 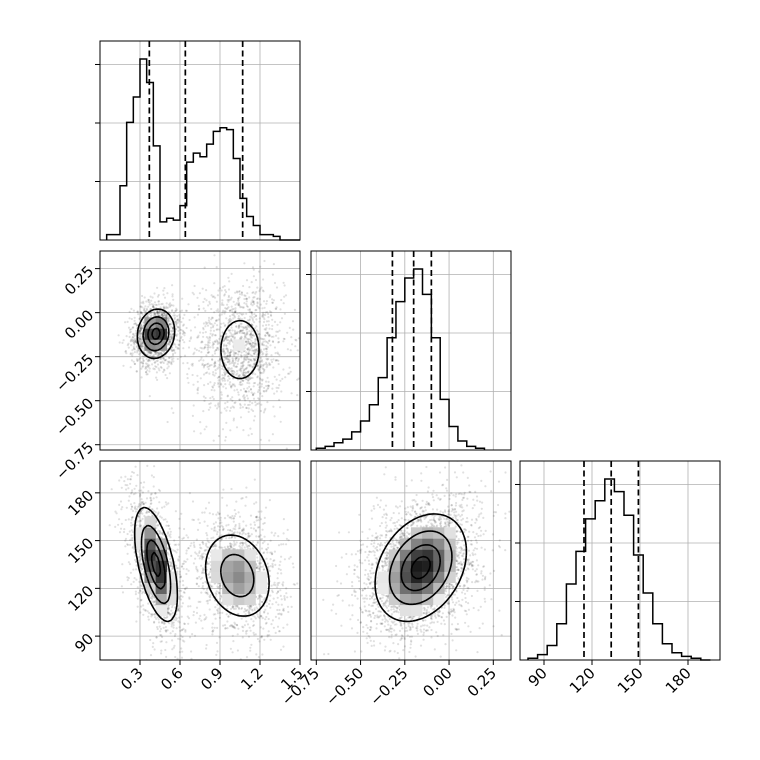 I want to click on histogram-p1, so click(x=400, y=359).